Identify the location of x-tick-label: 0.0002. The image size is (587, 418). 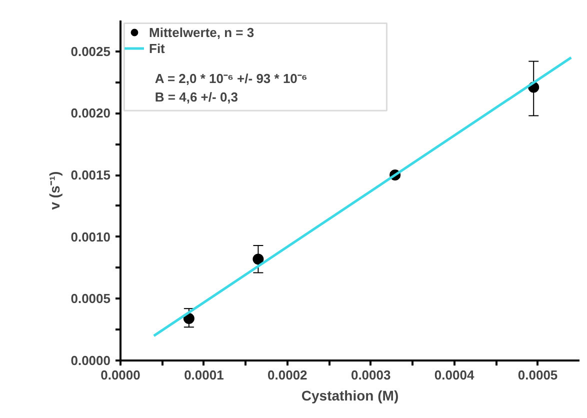
(288, 375).